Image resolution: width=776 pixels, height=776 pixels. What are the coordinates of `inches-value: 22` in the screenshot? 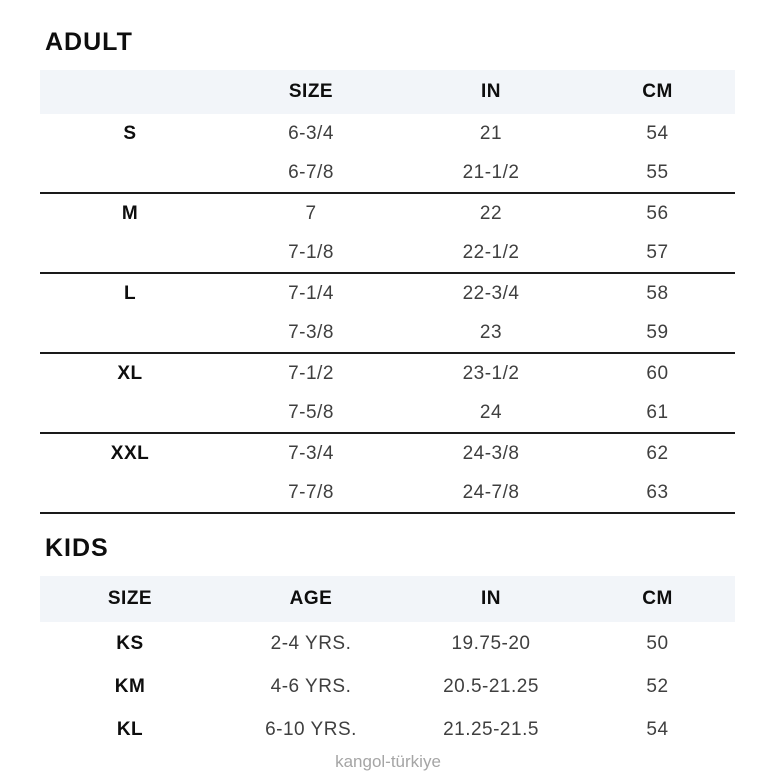 It's located at (491, 213).